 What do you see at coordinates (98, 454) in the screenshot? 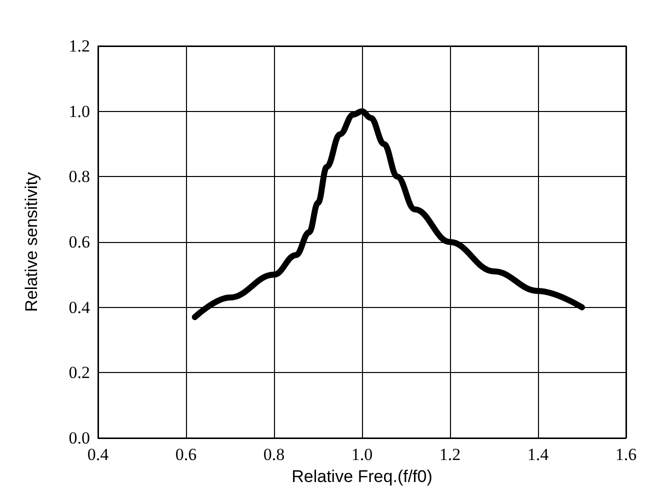
I see `x-tick-label: 0.4` at bounding box center [98, 454].